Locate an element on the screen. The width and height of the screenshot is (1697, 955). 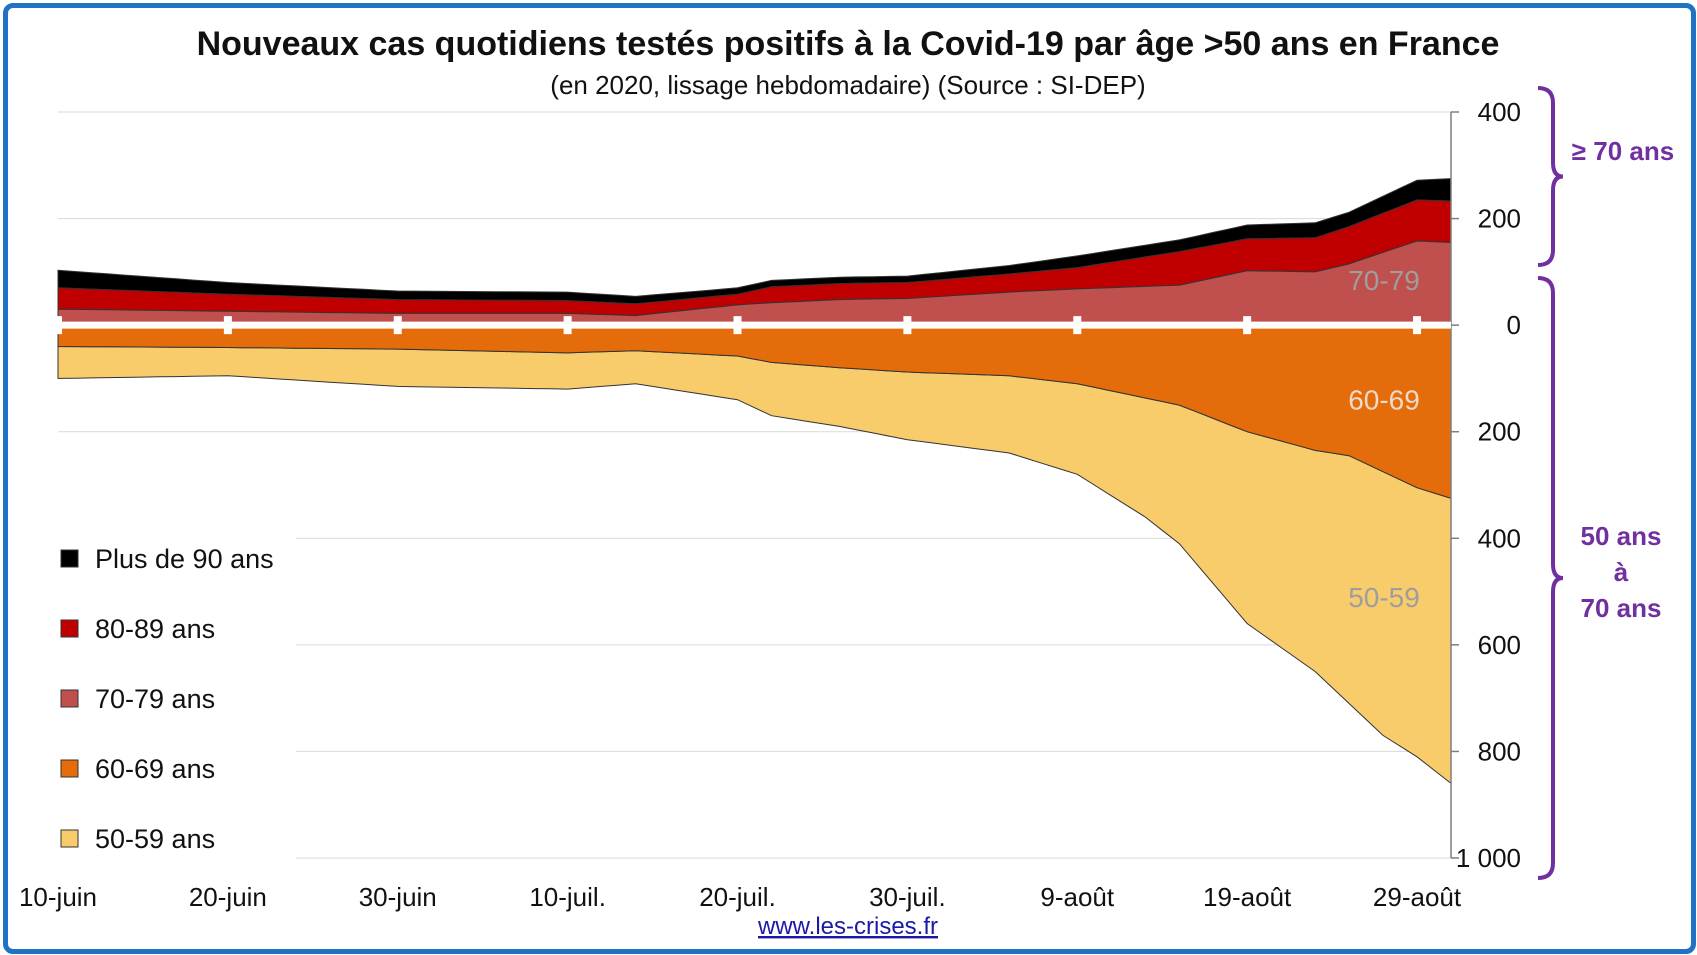
legend-background is located at coordinates (173, 707).